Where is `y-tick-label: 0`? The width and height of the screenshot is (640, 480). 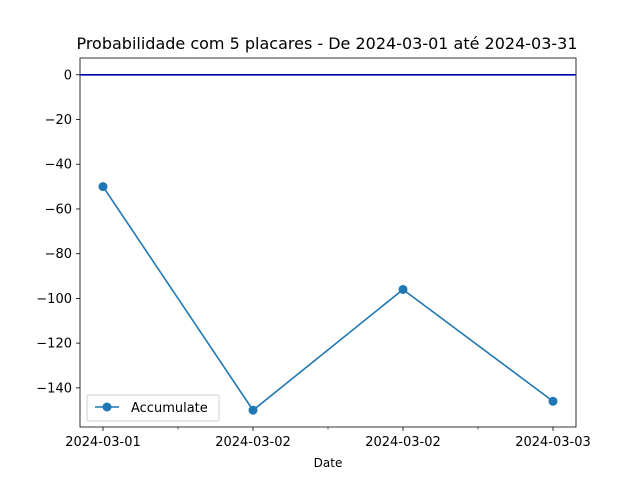
y-tick-label: 0 is located at coordinates (68, 75).